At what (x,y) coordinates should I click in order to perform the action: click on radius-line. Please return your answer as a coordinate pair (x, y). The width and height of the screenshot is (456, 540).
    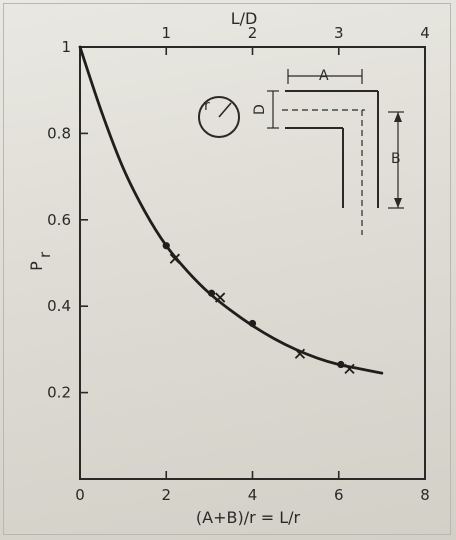
    Looking at the image, I should click on (225, 110).